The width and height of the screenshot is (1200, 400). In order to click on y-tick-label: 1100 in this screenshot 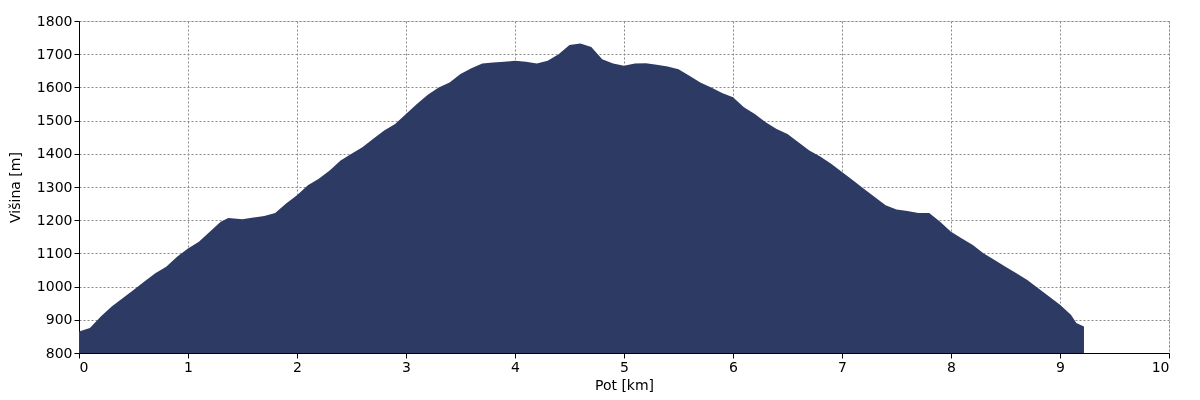, I will do `click(54, 252)`.